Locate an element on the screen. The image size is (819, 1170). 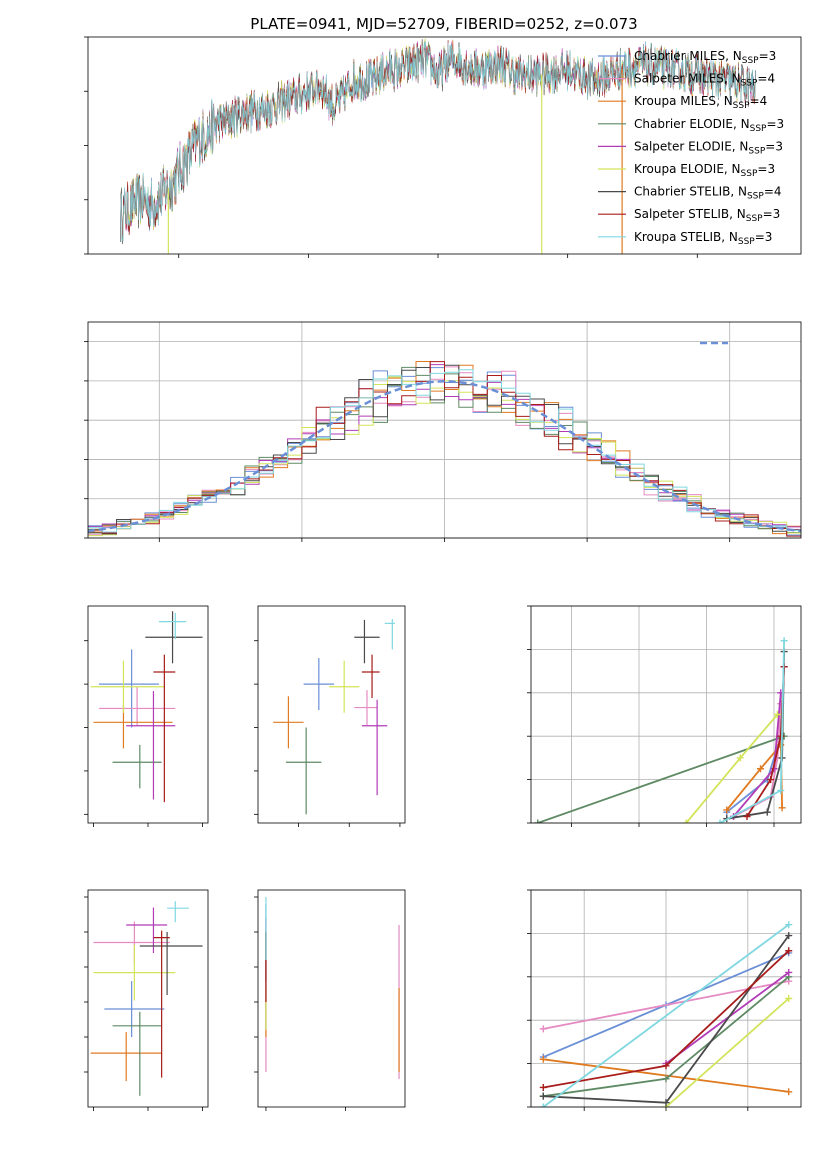
chart-weight-vs-age is located at coordinates (664, 716).